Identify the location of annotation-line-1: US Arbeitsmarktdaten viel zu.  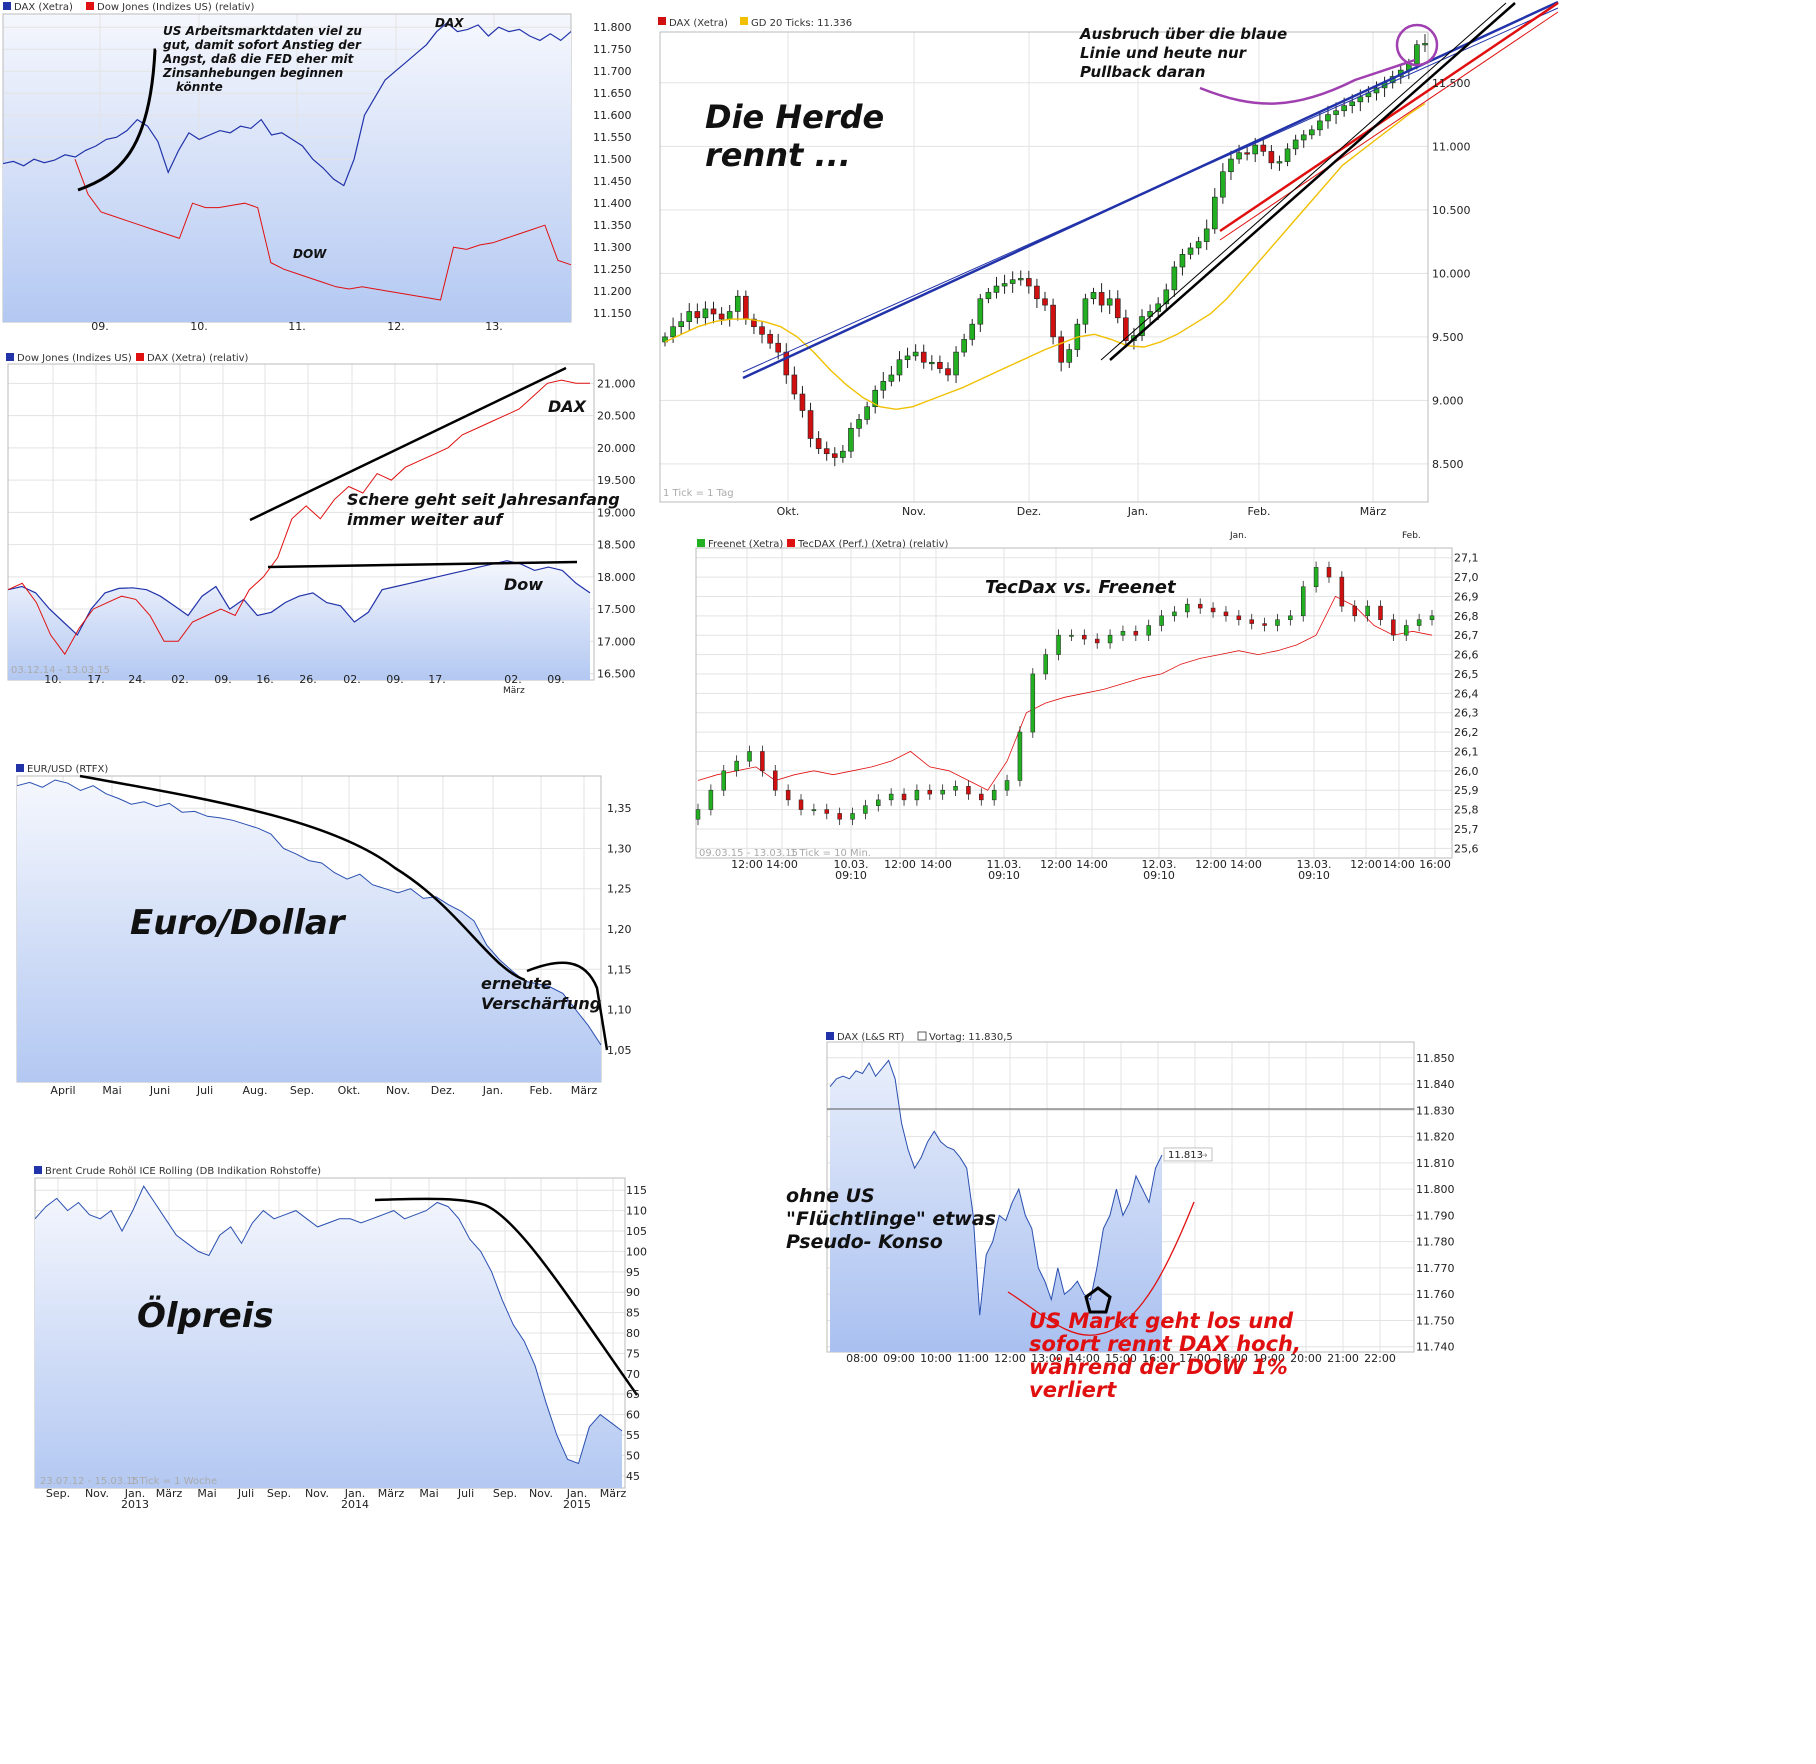
(262, 31).